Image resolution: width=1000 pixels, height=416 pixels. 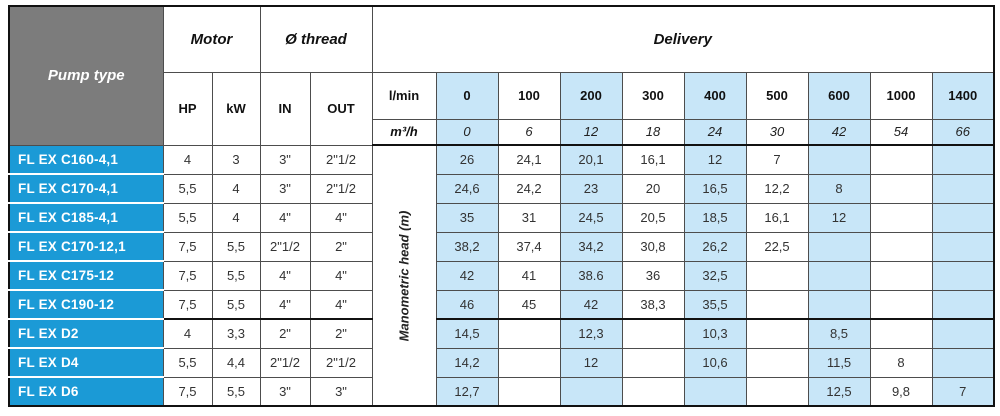 What do you see at coordinates (86, 333) in the screenshot?
I see `pump-name-cell: FL EX D2` at bounding box center [86, 333].